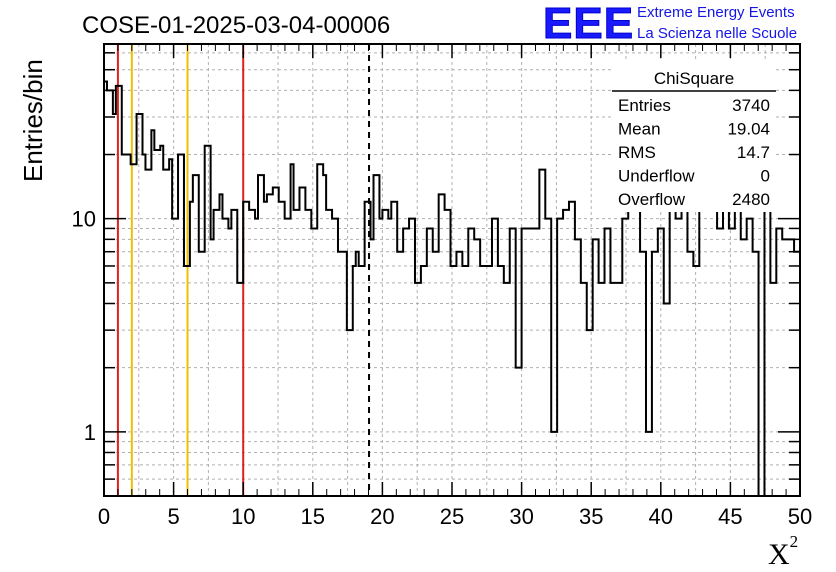 This screenshot has height=572, width=836. What do you see at coordinates (173, 516) in the screenshot?
I see `x-tick-label: 5` at bounding box center [173, 516].